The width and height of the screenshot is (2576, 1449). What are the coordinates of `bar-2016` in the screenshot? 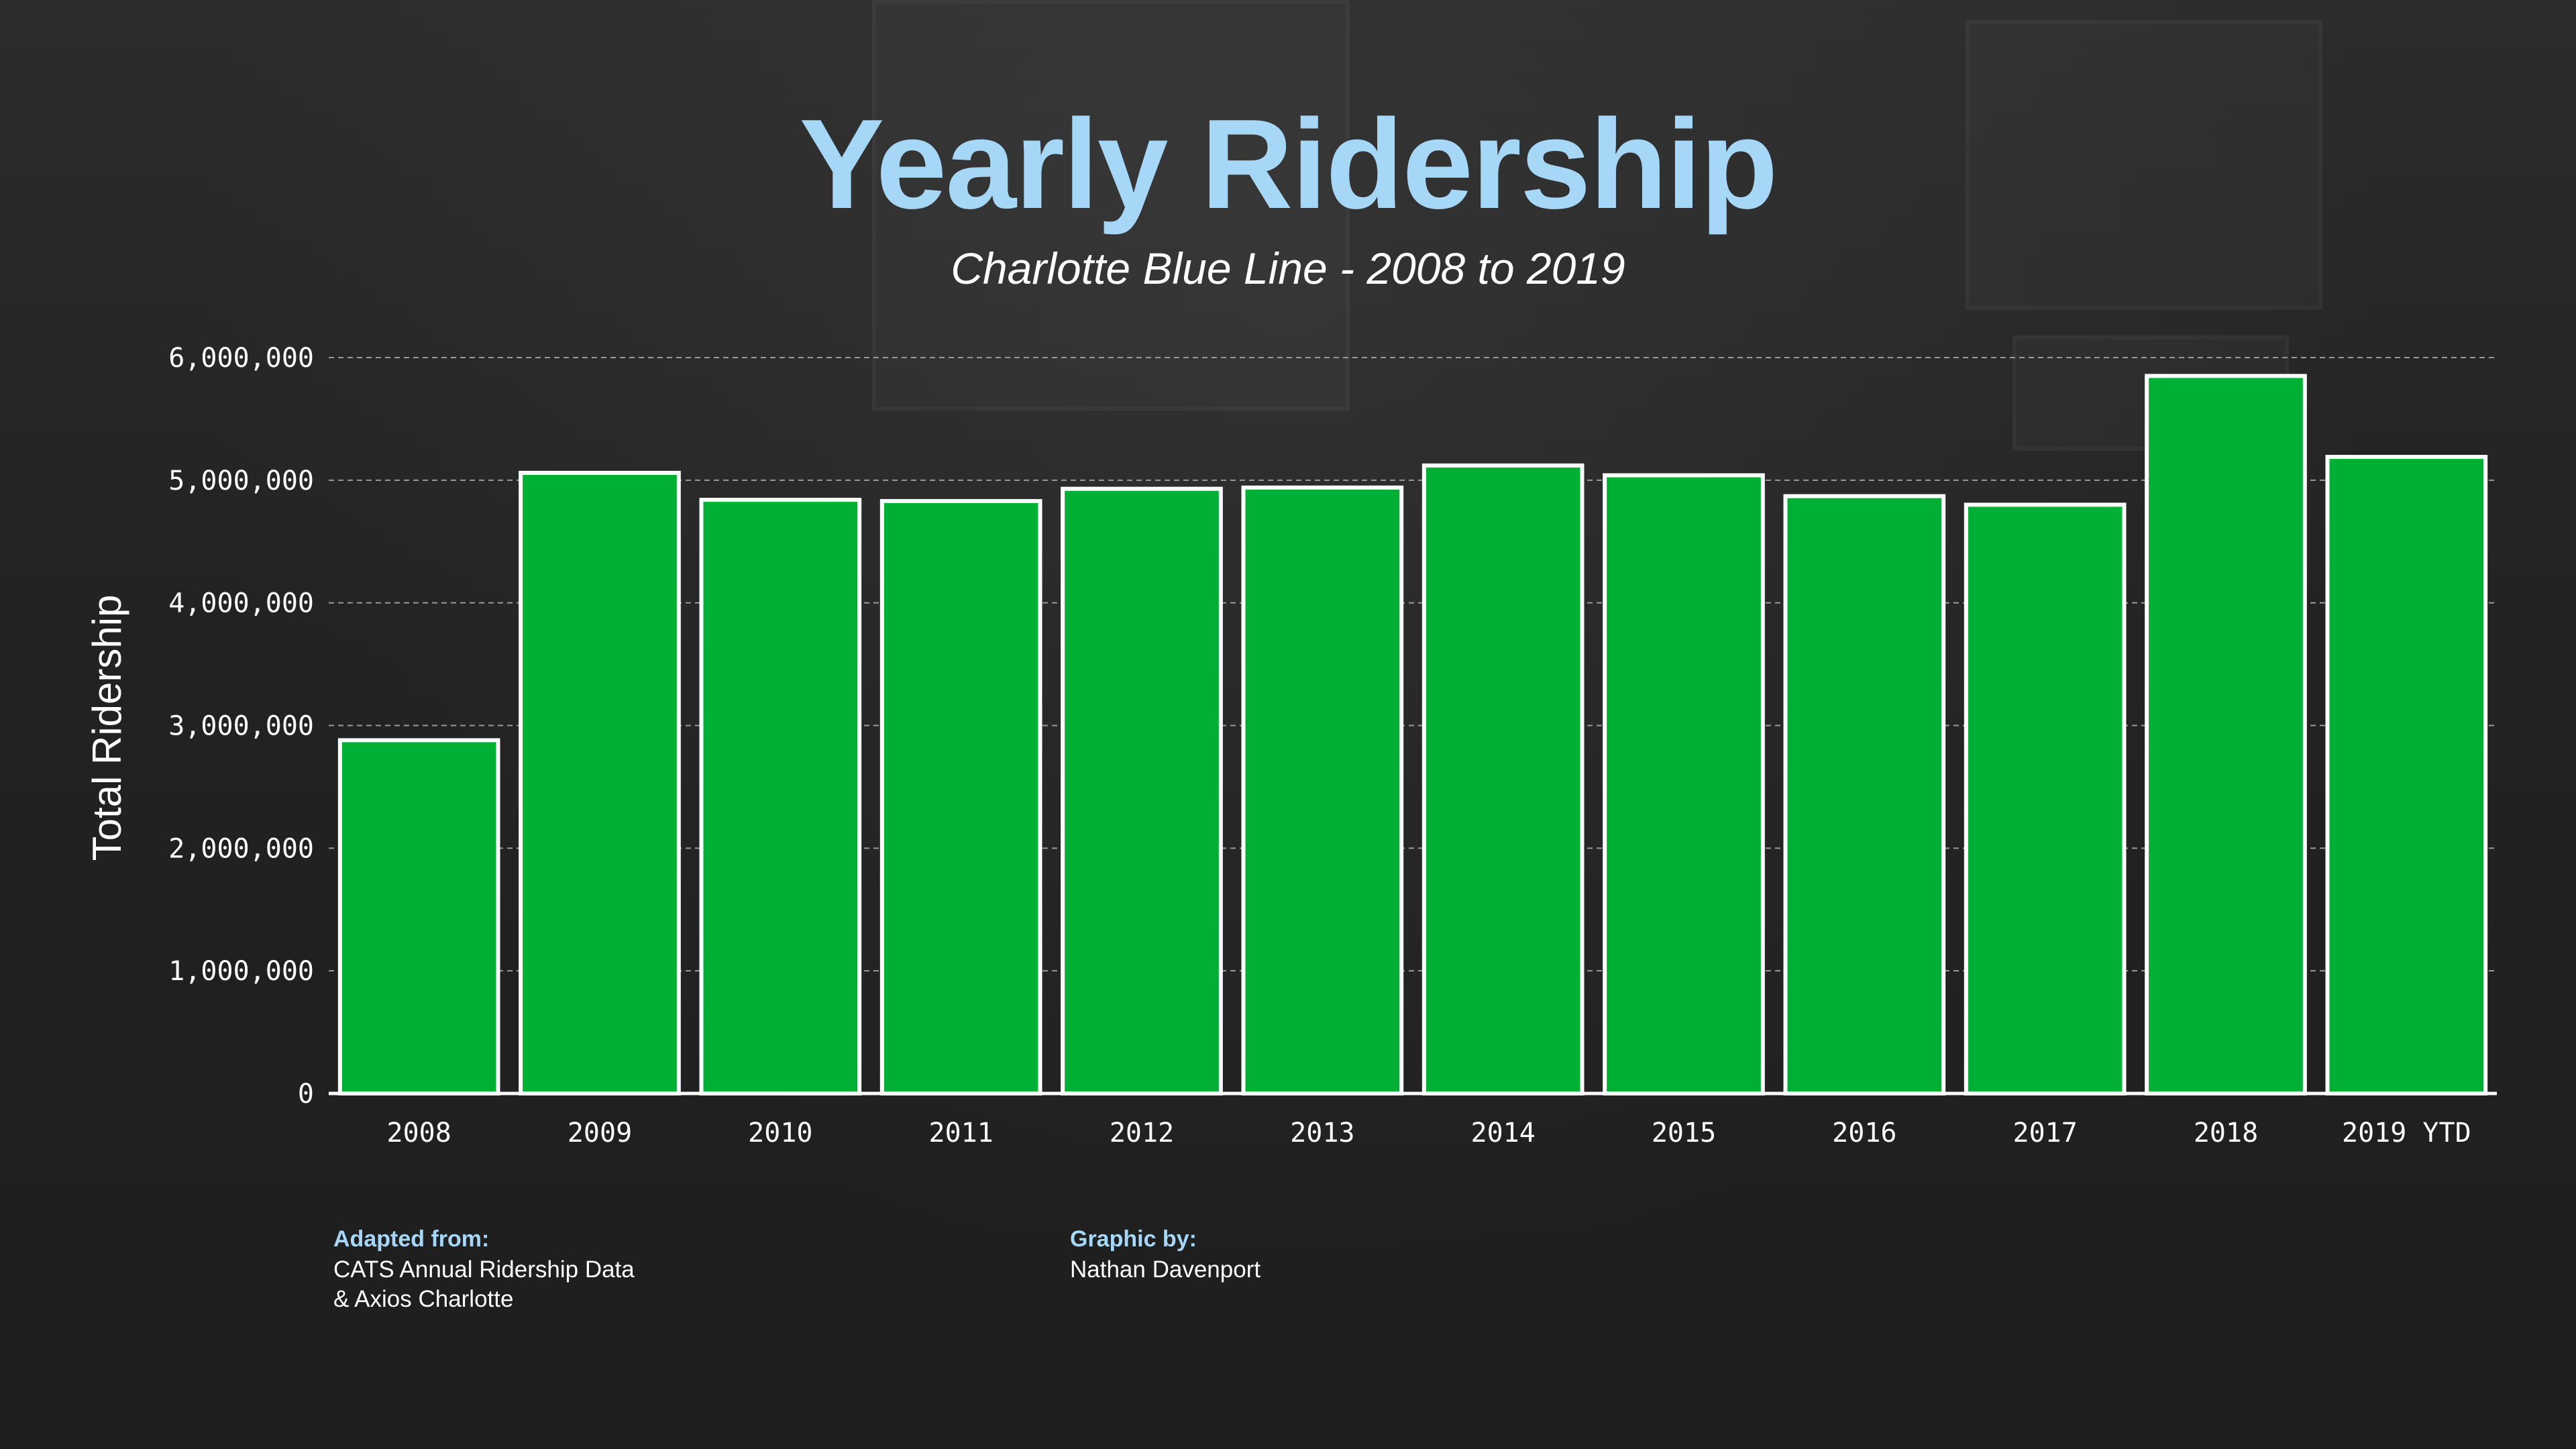 It's located at (1864, 794).